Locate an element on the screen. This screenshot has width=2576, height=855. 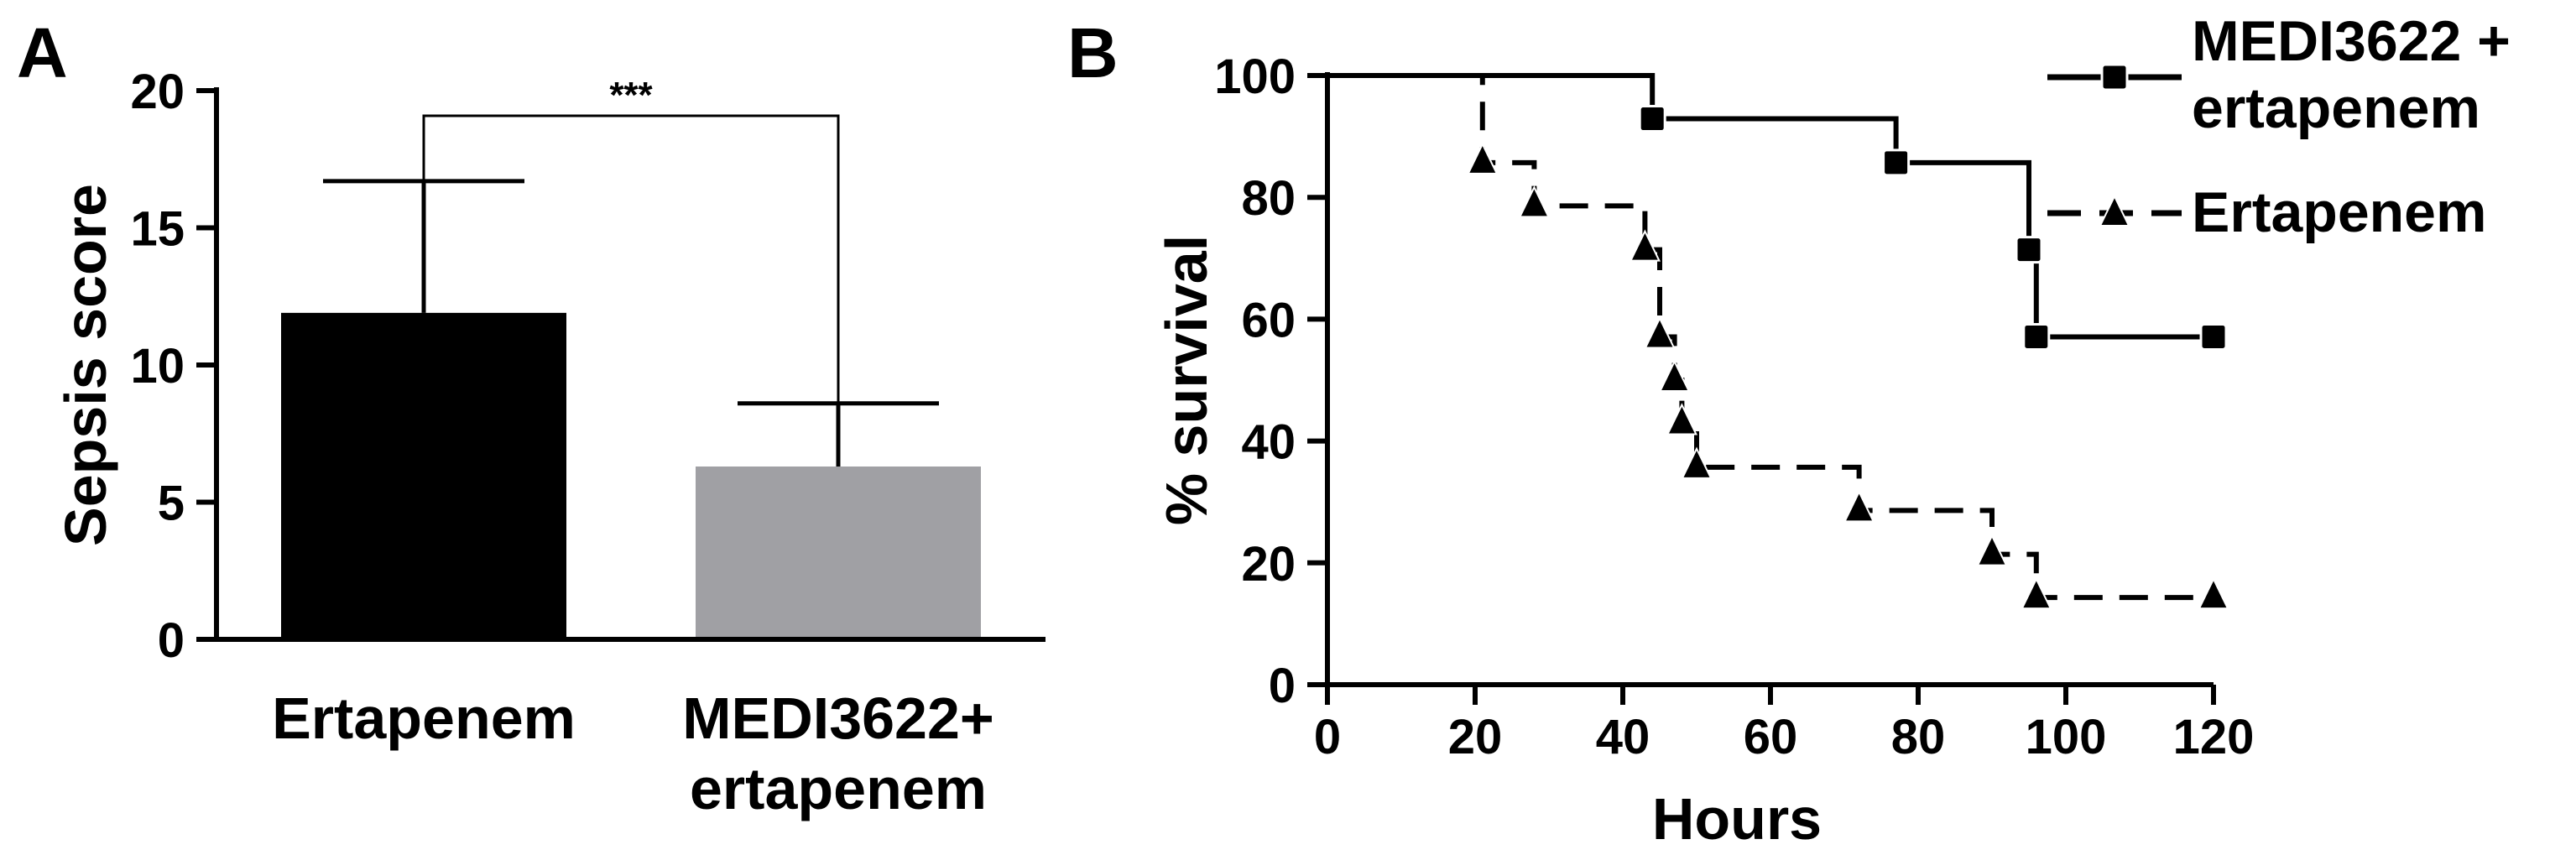
series-square is located at coordinates (1777, 212).